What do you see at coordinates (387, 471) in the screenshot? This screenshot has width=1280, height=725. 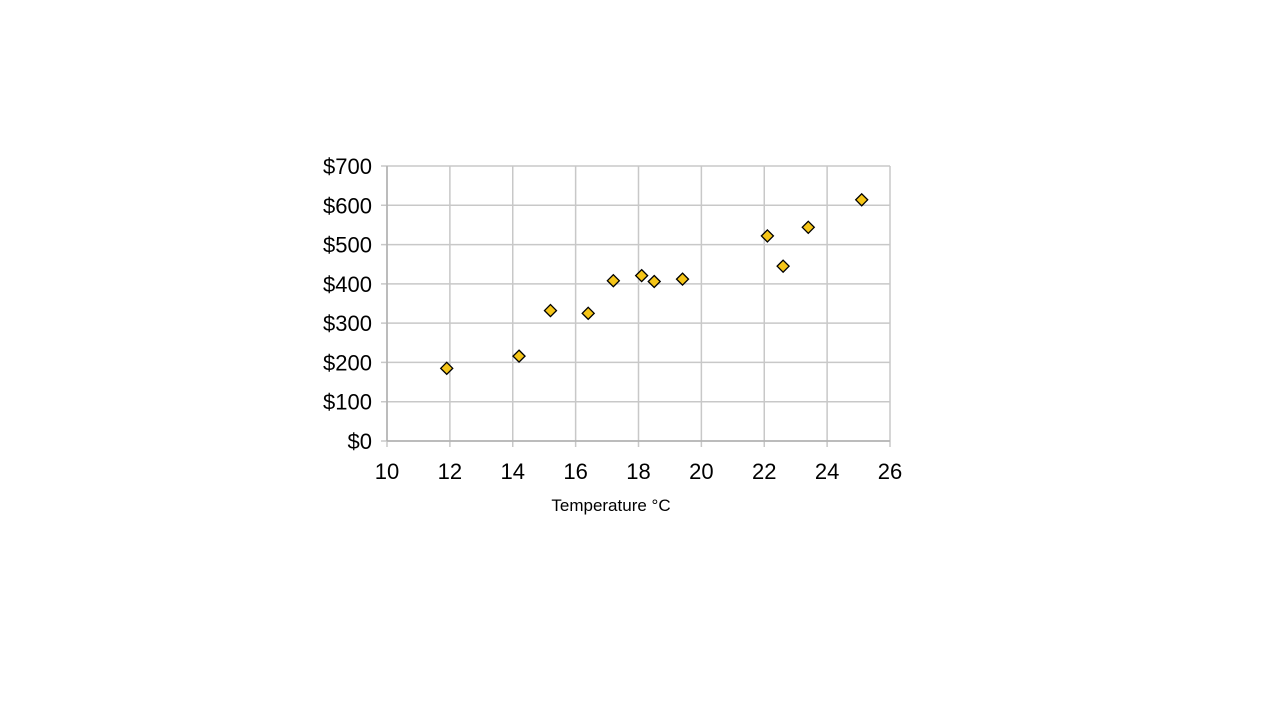 I see `x-tick-label: 10` at bounding box center [387, 471].